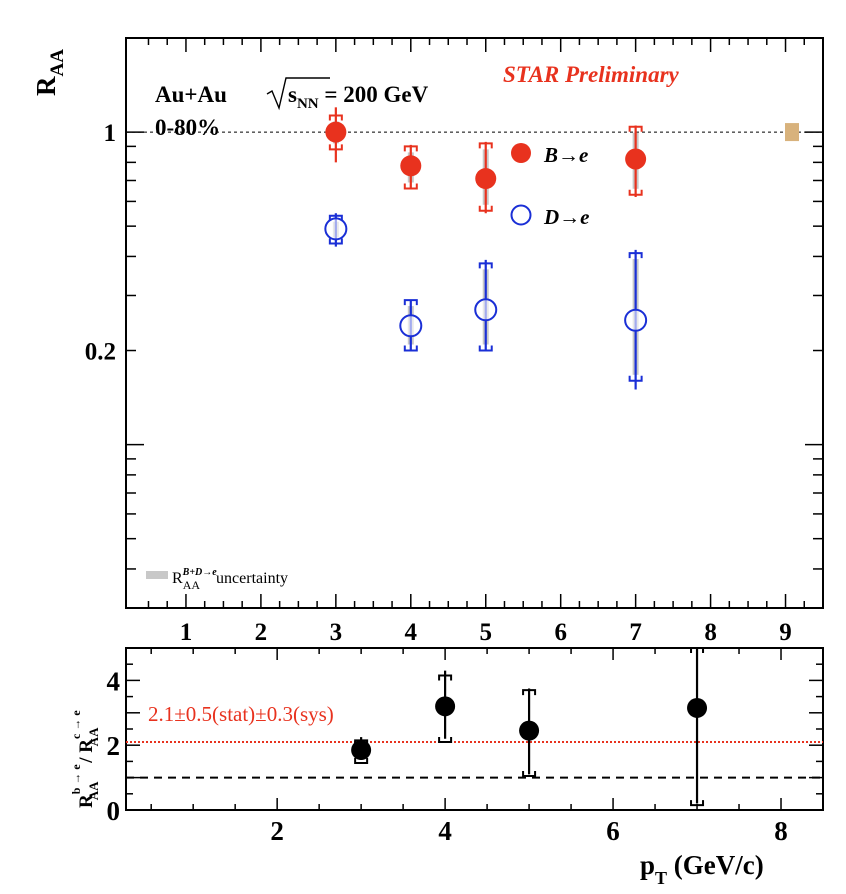 This screenshot has width=846, height=894. What do you see at coordinates (792, 132) in the screenshot?
I see `normalization-uncertainty-box` at bounding box center [792, 132].